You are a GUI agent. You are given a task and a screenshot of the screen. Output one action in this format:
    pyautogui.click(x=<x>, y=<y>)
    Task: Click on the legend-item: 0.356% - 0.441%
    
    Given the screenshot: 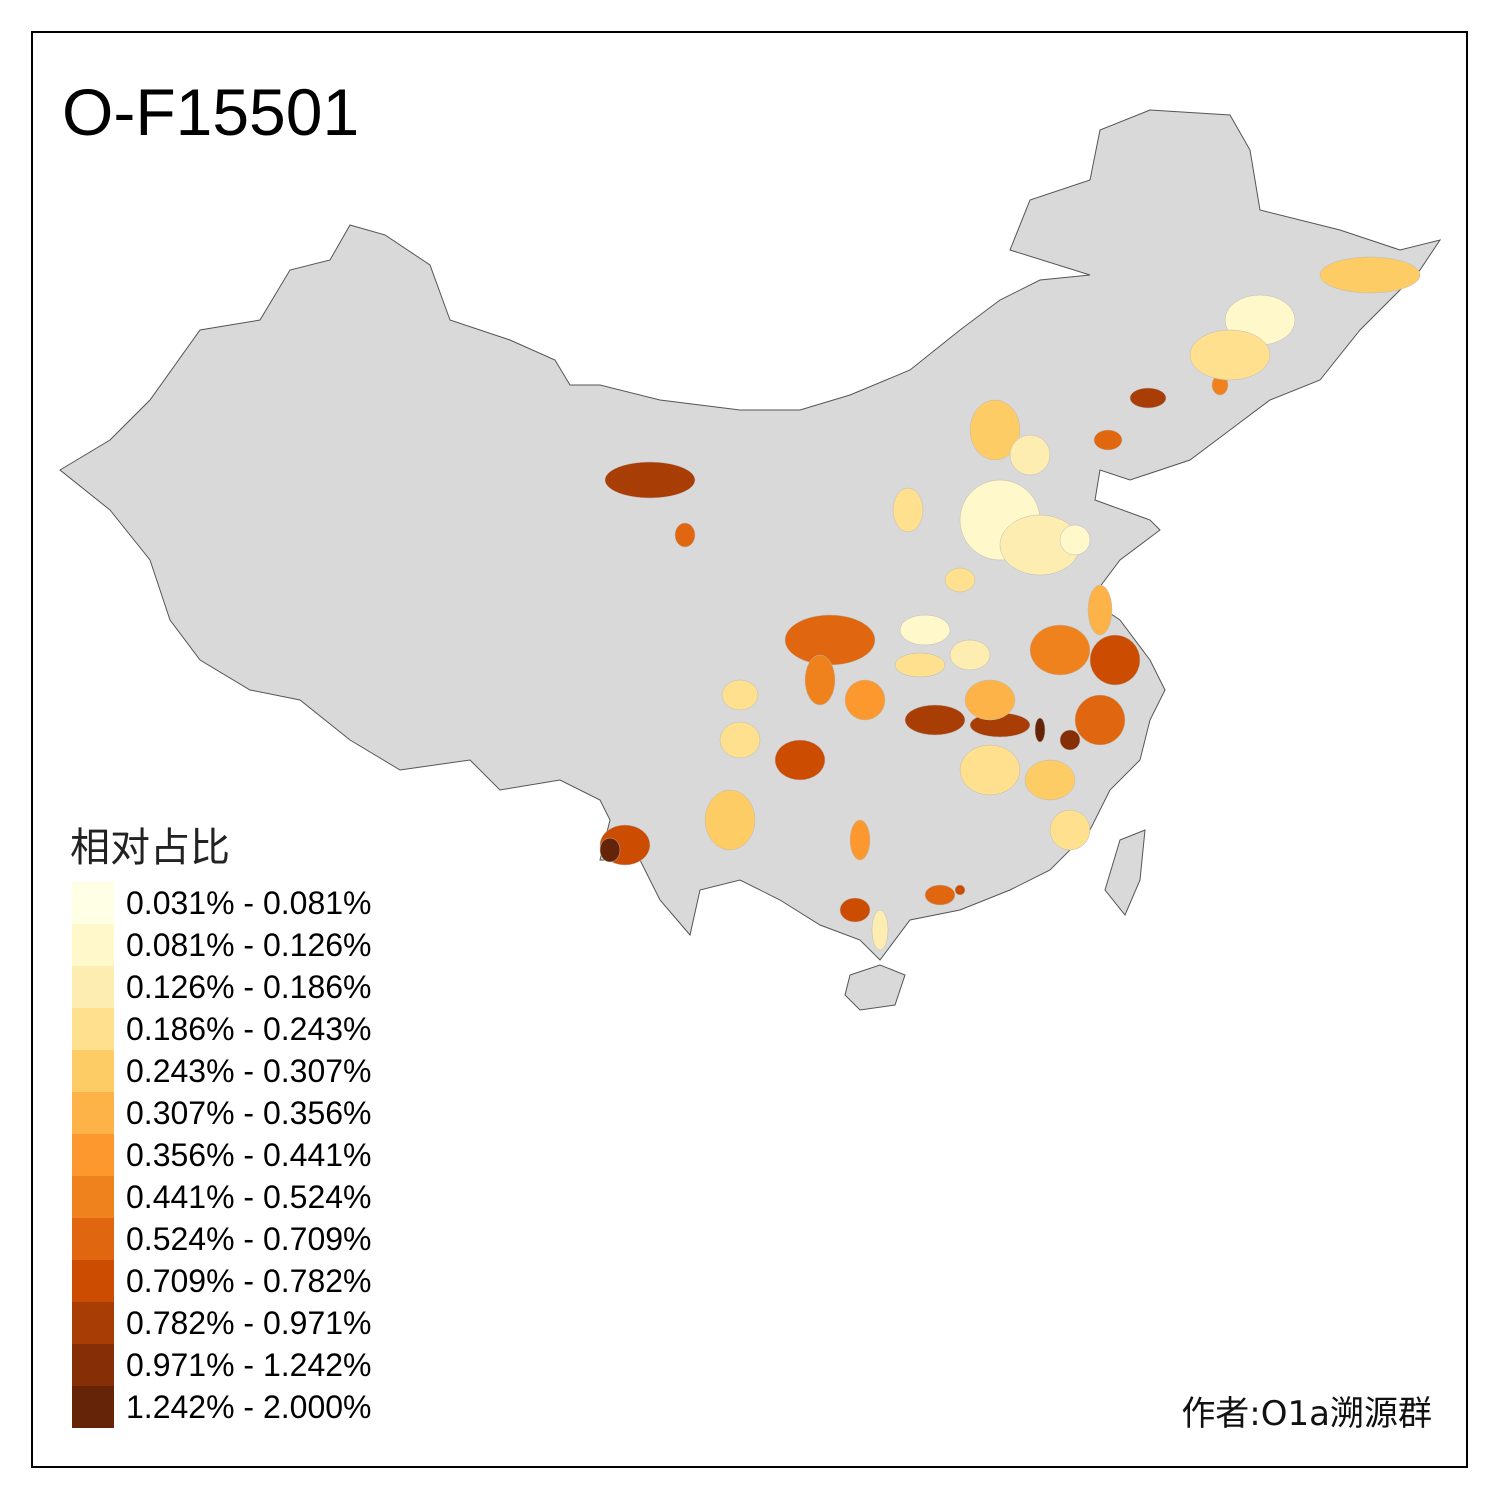 What is the action you would take?
    pyautogui.click(x=222, y=1155)
    